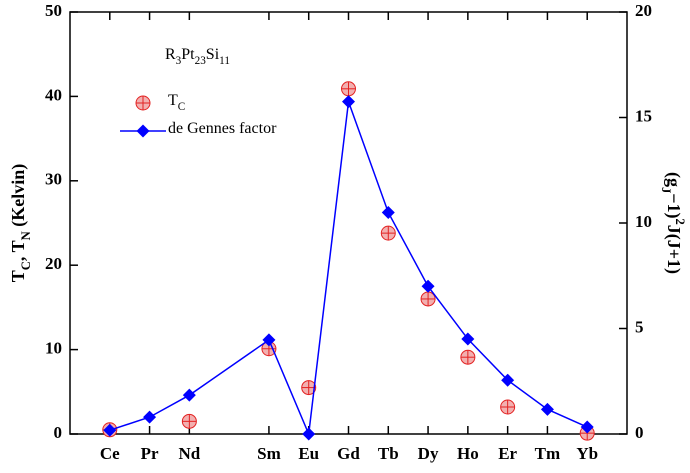 The width and height of the screenshot is (690, 473). Describe the element at coordinates (213, 54) in the screenshot. I see `annotation-part: Si` at that location.